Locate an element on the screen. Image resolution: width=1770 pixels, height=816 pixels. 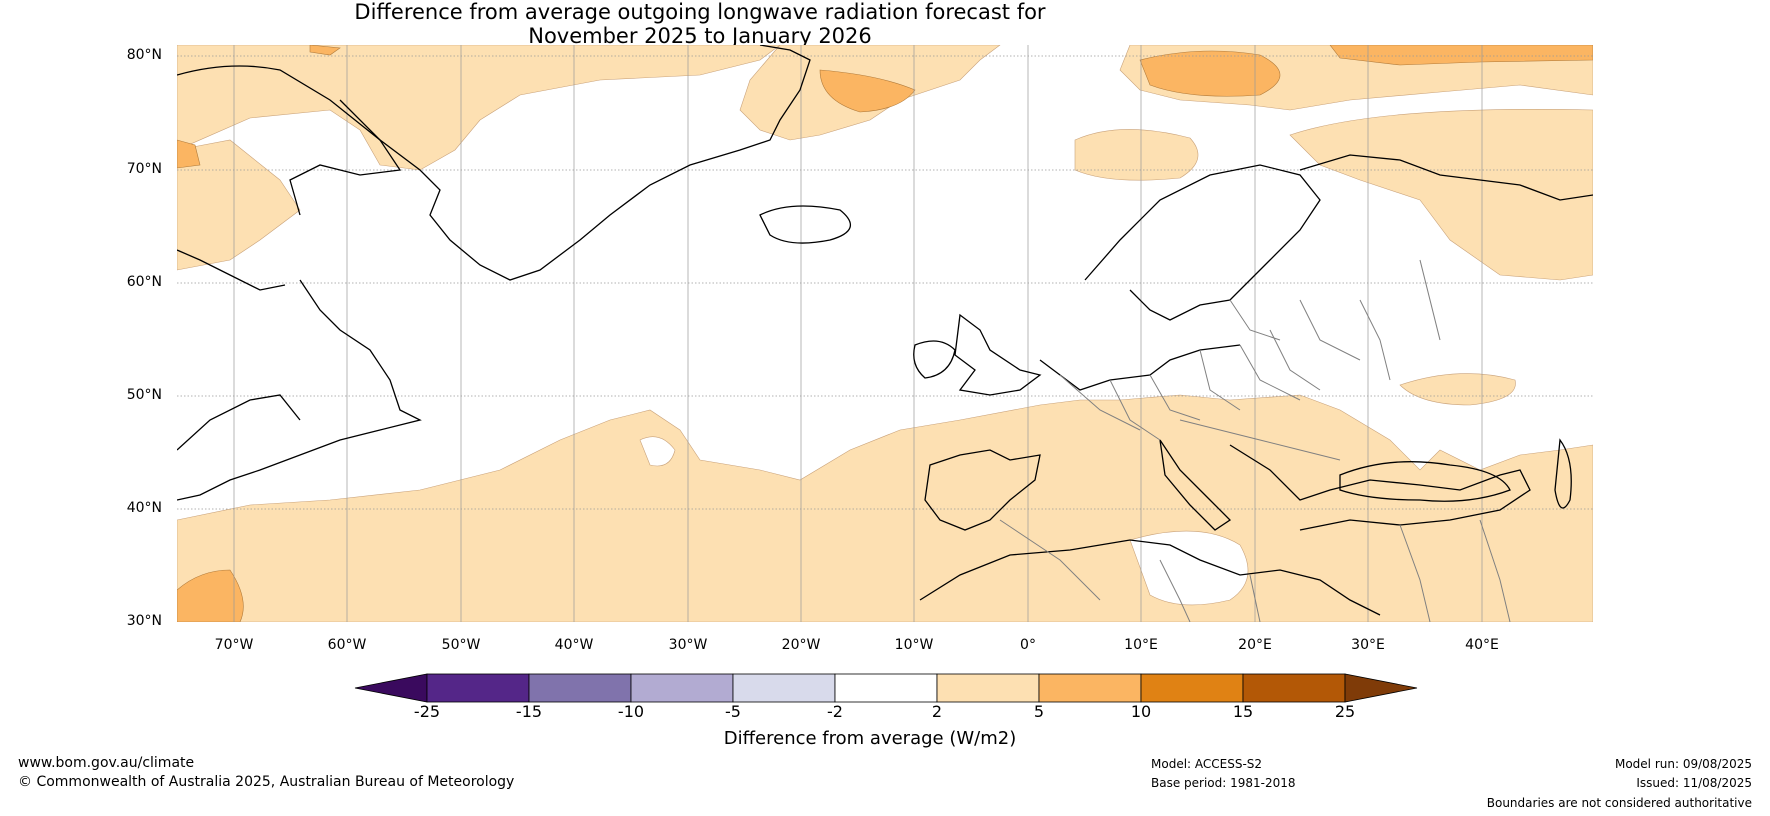
lon-label-20e: 20°E is located at coordinates (1255, 645).